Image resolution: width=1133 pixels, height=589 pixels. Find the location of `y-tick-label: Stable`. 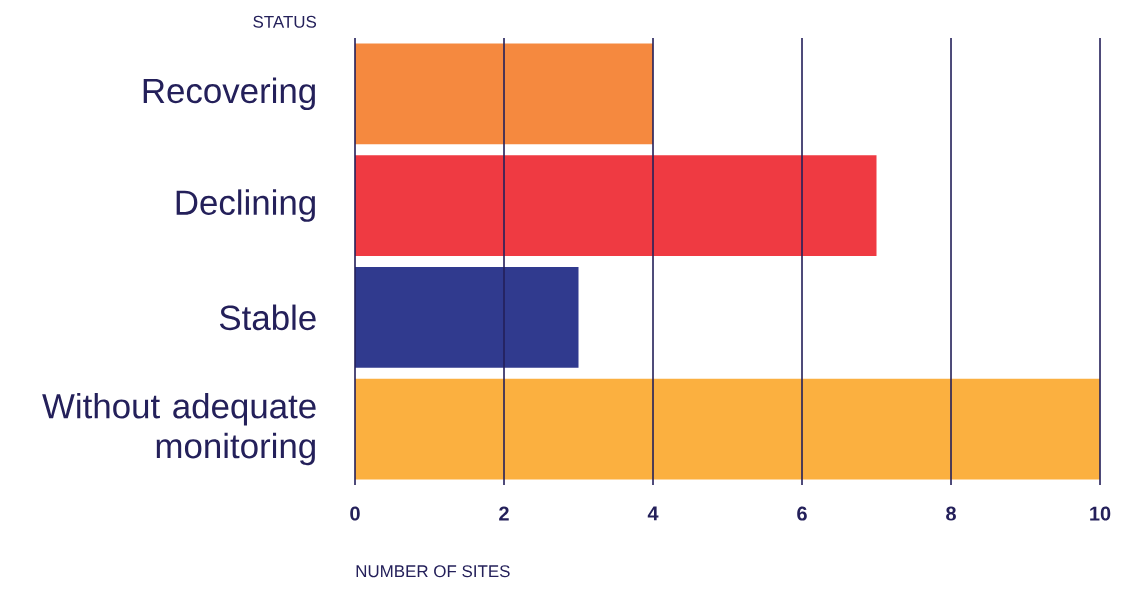

y-tick-label: Stable is located at coordinates (267, 317).